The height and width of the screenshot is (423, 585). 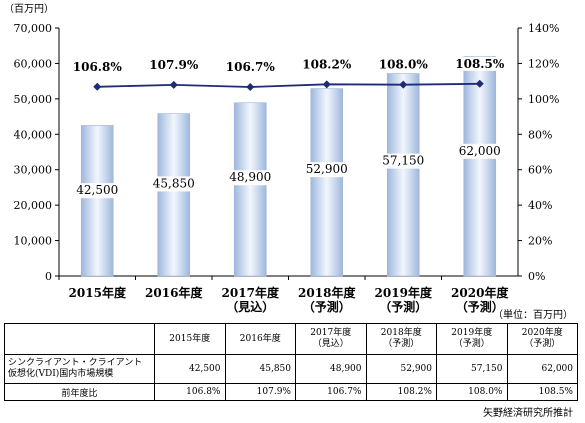 What do you see at coordinates (543, 28) in the screenshot?
I see `right-tick-label: 140%` at bounding box center [543, 28].